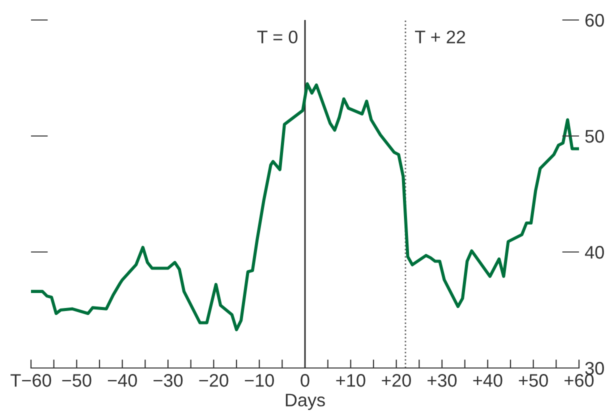 The width and height of the screenshot is (609, 414). Describe the element at coordinates (259, 380) in the screenshot. I see `x-tick-label: −10` at that location.